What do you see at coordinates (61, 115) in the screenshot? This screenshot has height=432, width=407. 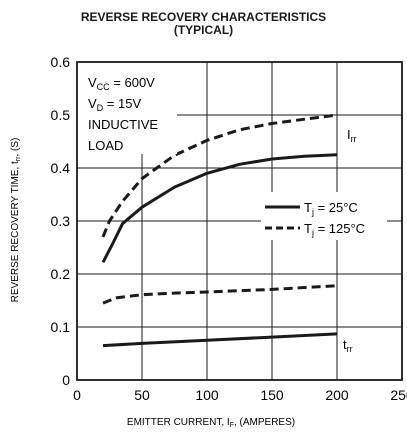 I see `y-tick-label: 0.5` at bounding box center [61, 115].